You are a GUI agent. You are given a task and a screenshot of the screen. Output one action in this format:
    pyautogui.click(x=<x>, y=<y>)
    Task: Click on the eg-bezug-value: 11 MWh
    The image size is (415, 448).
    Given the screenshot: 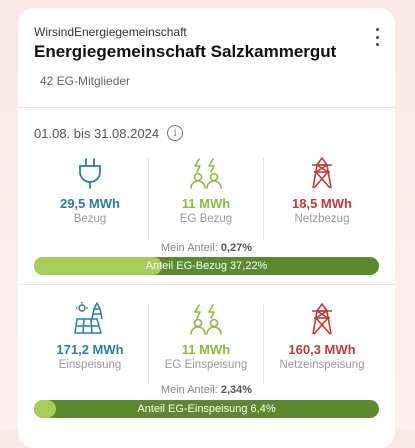 What is the action you would take?
    pyautogui.click(x=206, y=203)
    